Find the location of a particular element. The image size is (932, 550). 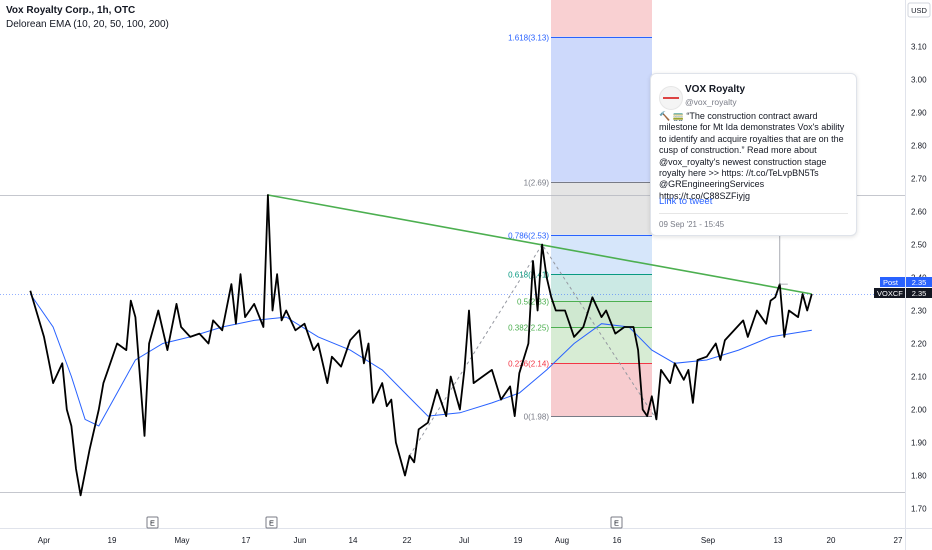

price-badge: Post 2.35 is located at coordinates (906, 282).